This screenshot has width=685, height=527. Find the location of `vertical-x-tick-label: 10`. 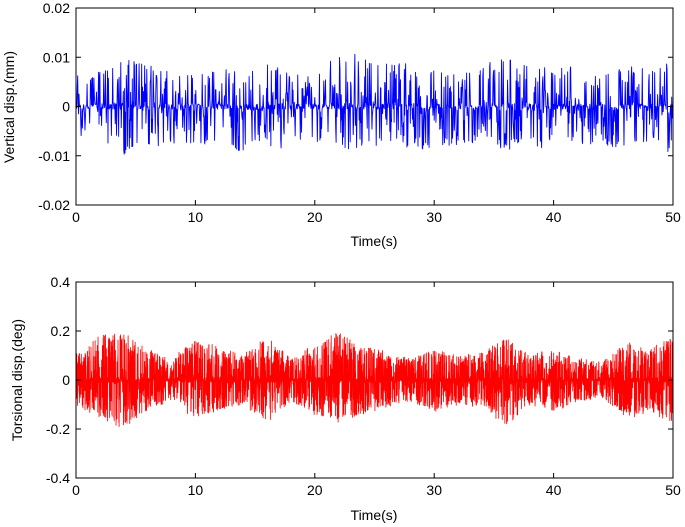

vertical-x-tick-label: 10 is located at coordinates (196, 217).